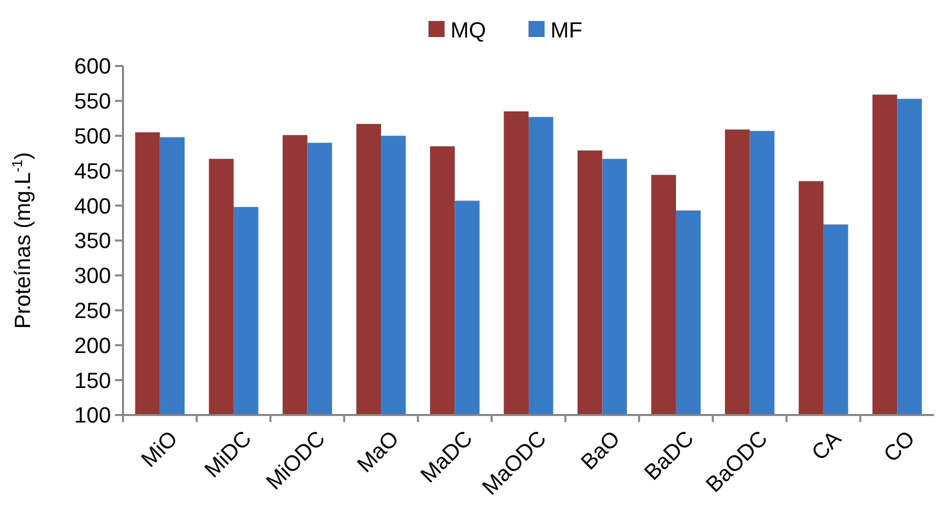 Image resolution: width=942 pixels, height=511 pixels. What do you see at coordinates (92, 136) in the screenshot?
I see `y-tick-label: 500` at bounding box center [92, 136].